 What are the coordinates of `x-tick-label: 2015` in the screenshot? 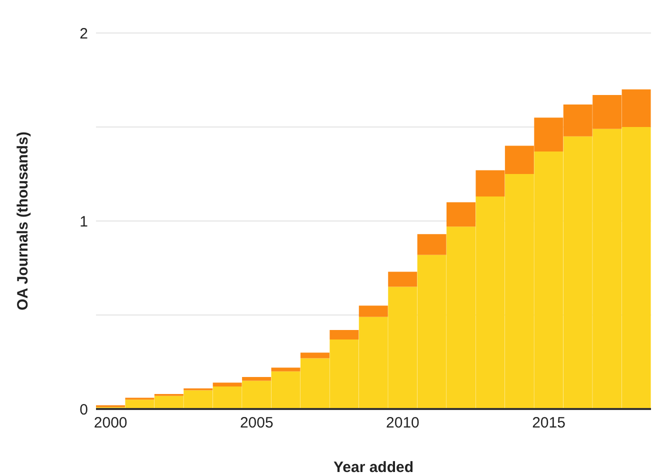 It's located at (549, 423).